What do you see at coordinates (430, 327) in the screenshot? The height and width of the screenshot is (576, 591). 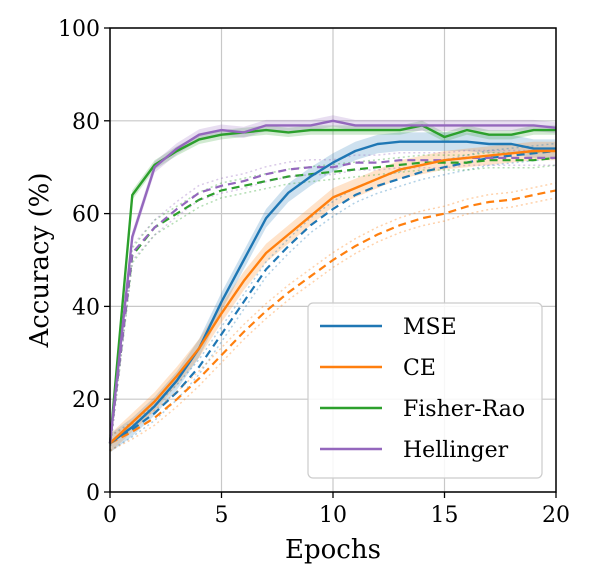 I see `legend-label: MSE` at bounding box center [430, 327].